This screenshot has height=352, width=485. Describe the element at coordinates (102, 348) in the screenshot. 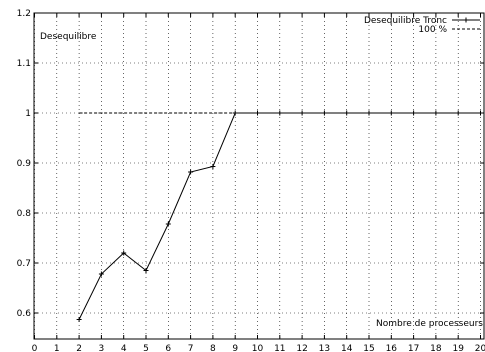

I see `x-tick-label: 3` at that location.